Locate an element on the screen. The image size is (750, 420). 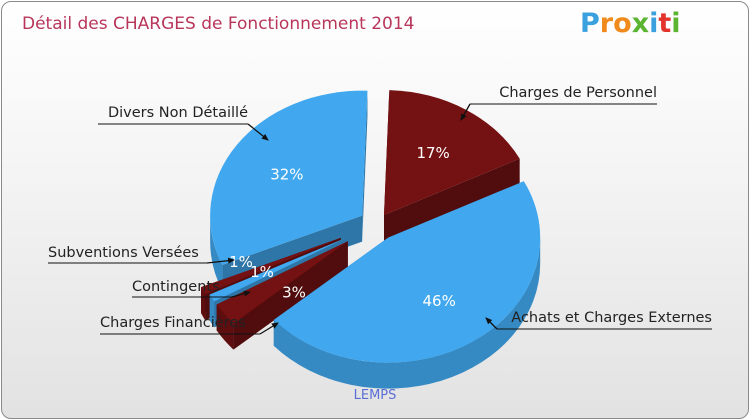
slice-category-label: Charges de Personnel is located at coordinates (578, 93).